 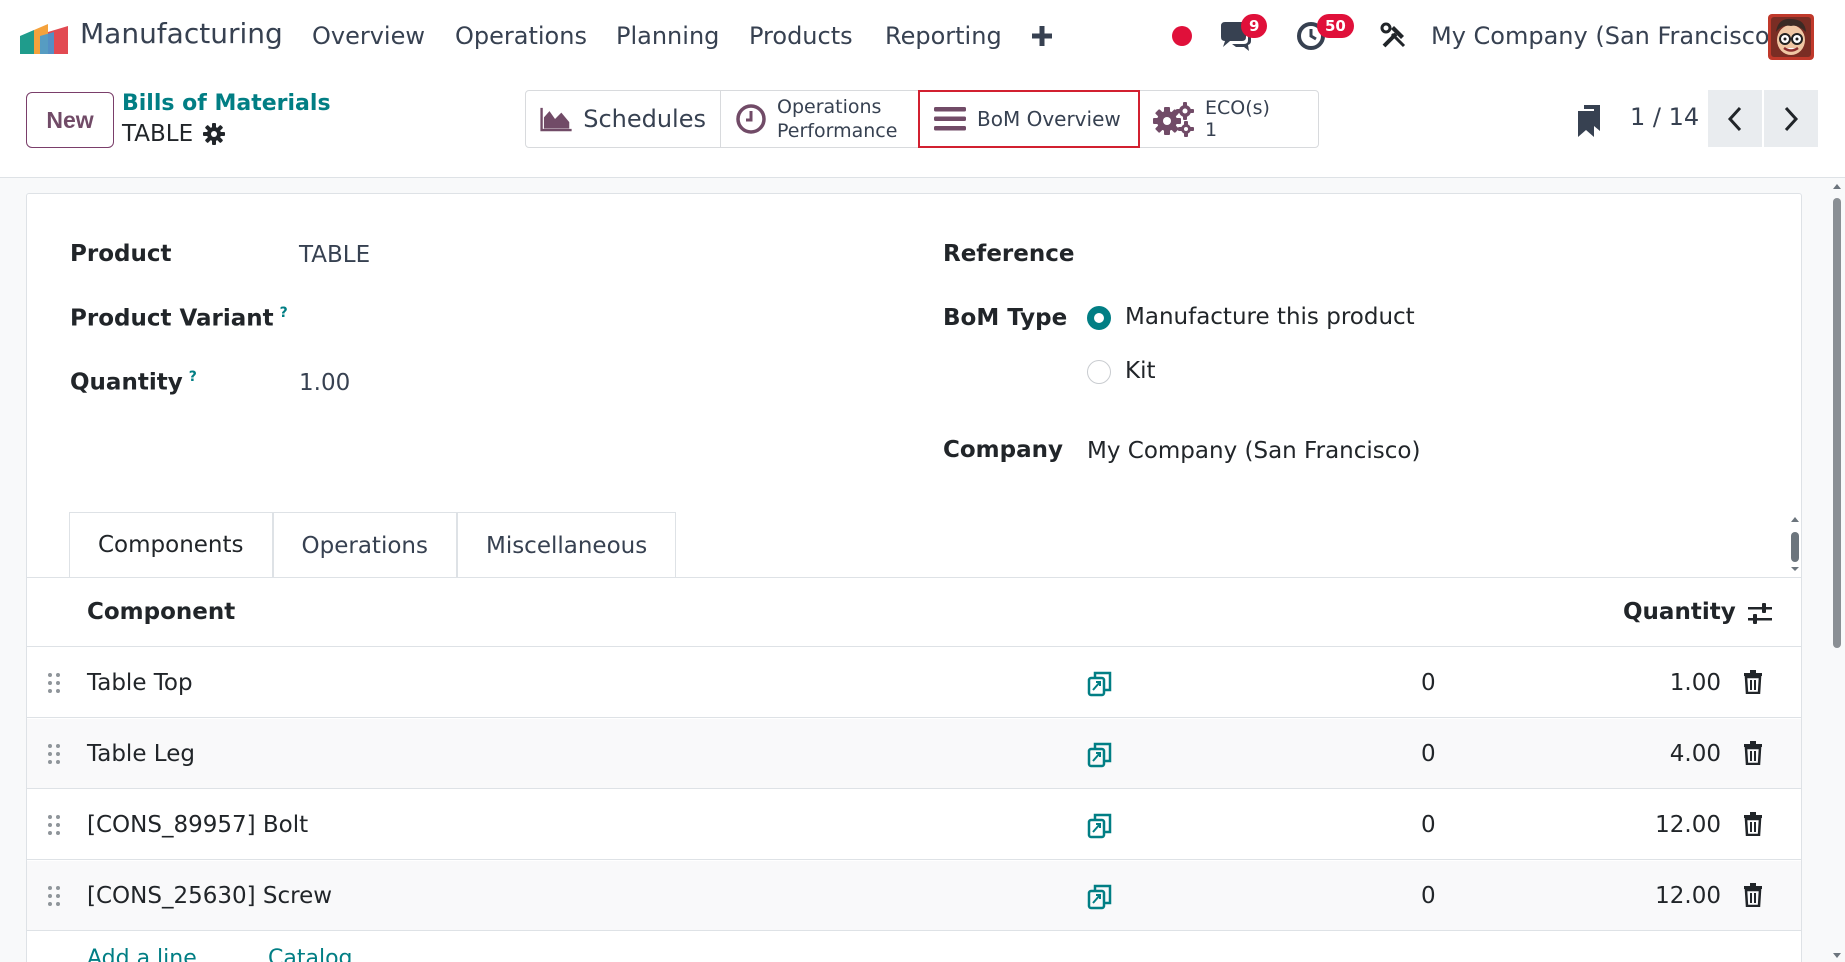 What do you see at coordinates (1254, 26) in the screenshot?
I see `messages-badge: 9` at bounding box center [1254, 26].